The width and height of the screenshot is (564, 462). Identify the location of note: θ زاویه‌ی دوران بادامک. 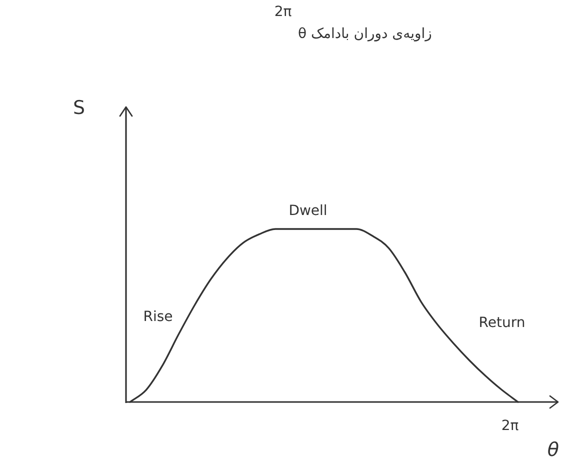
(365, 34).